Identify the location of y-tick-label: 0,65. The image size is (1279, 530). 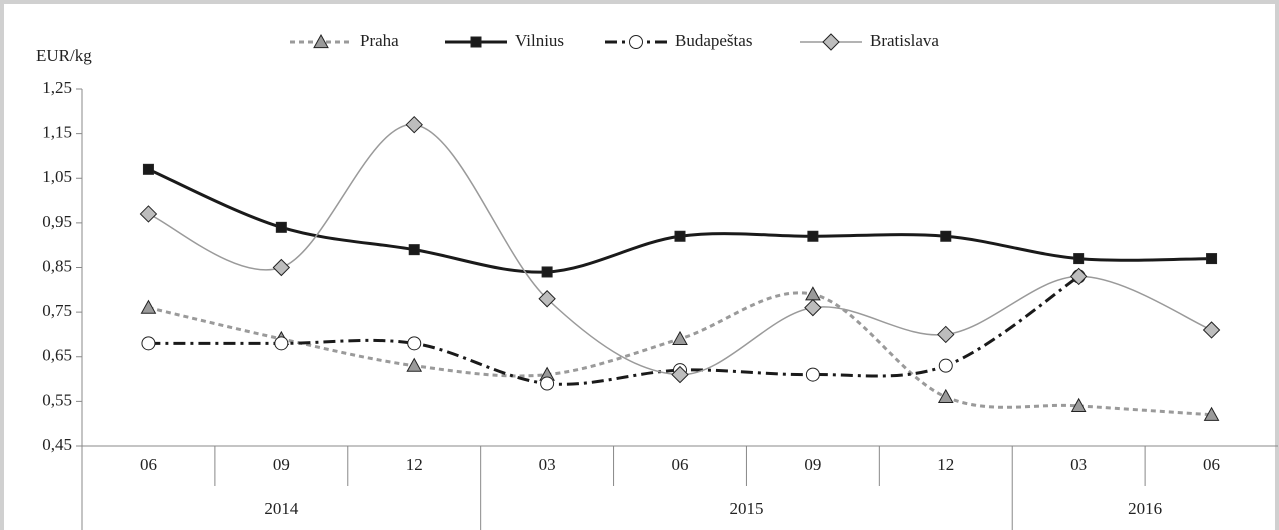
(57, 355).